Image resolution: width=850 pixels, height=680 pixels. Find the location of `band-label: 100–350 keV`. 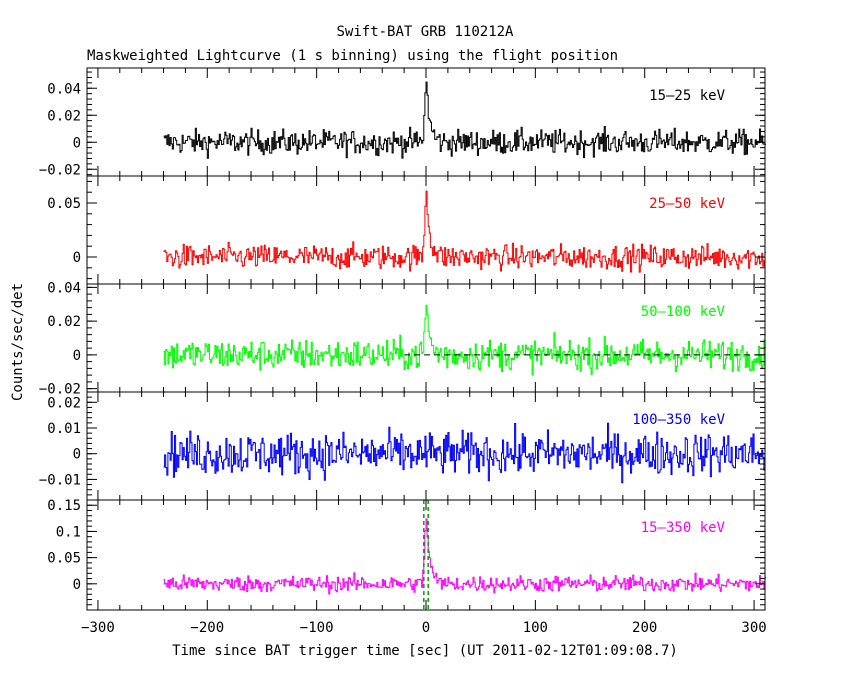

band-label: 100–350 keV is located at coordinates (678, 420).